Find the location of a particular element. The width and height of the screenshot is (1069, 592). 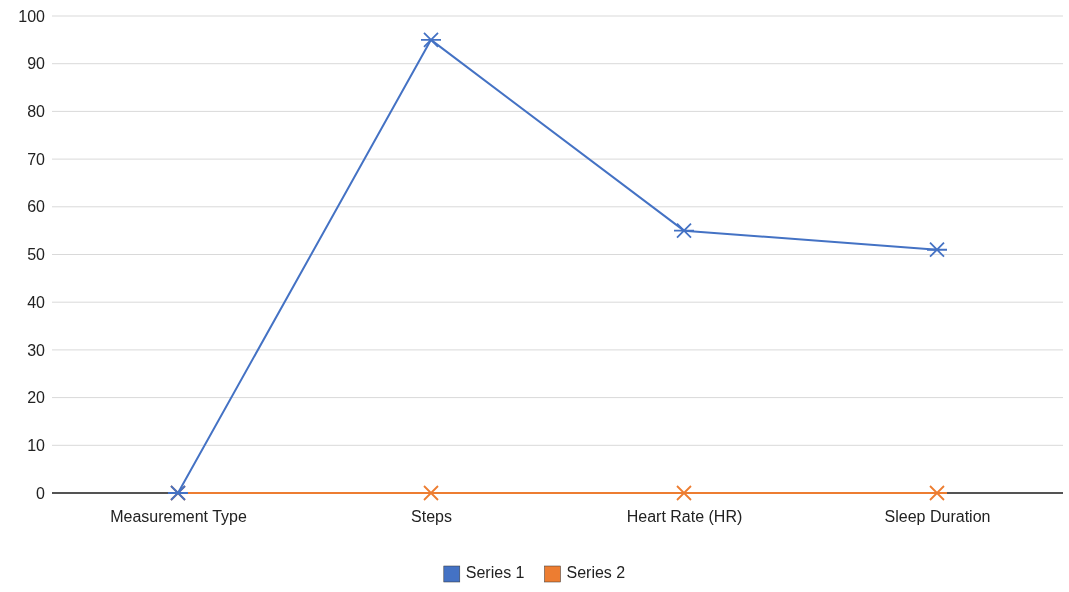

y-tick-label: 20 is located at coordinates (36, 398).